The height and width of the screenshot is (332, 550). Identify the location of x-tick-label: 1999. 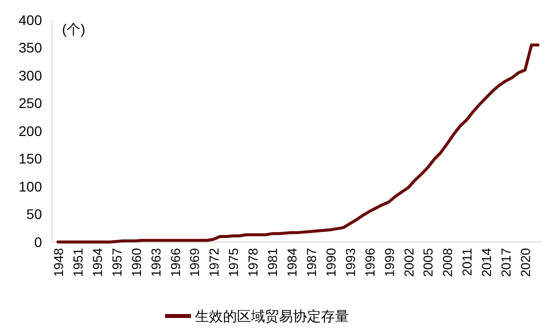
(389, 262).